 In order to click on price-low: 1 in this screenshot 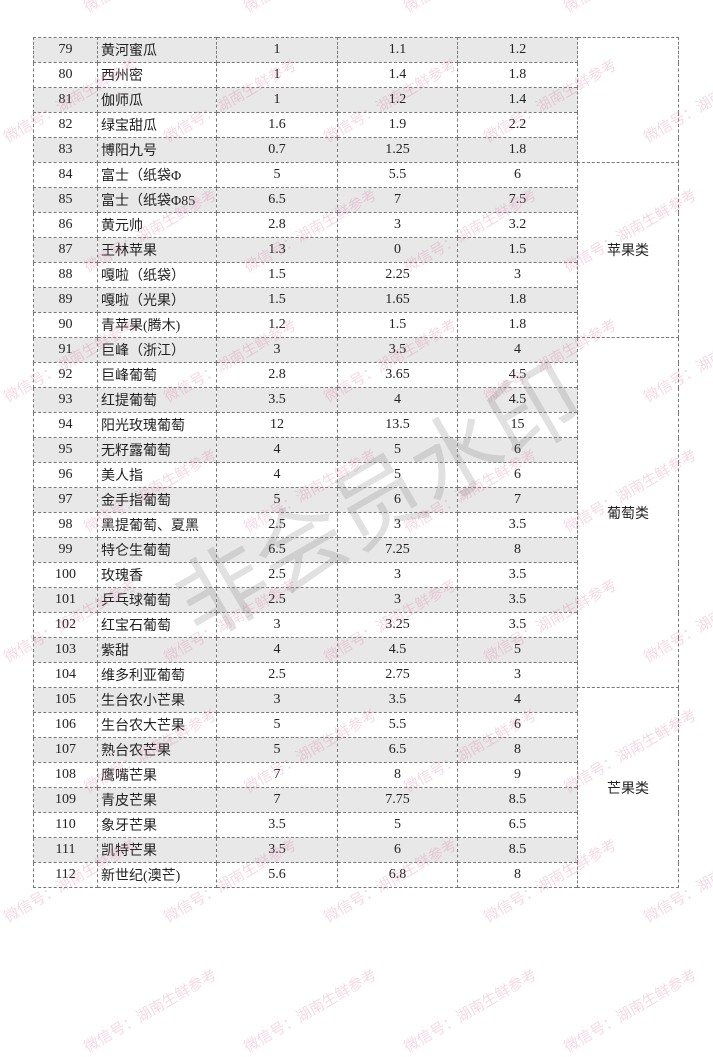, I will do `click(277, 50)`.